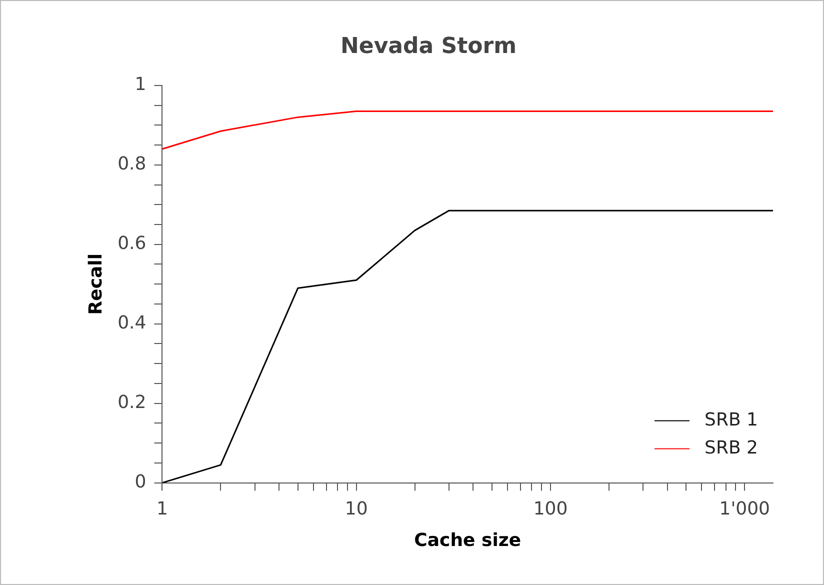 Image resolution: width=824 pixels, height=585 pixels. Describe the element at coordinates (132, 402) in the screenshot. I see `y-tick-label: 0.2` at that location.